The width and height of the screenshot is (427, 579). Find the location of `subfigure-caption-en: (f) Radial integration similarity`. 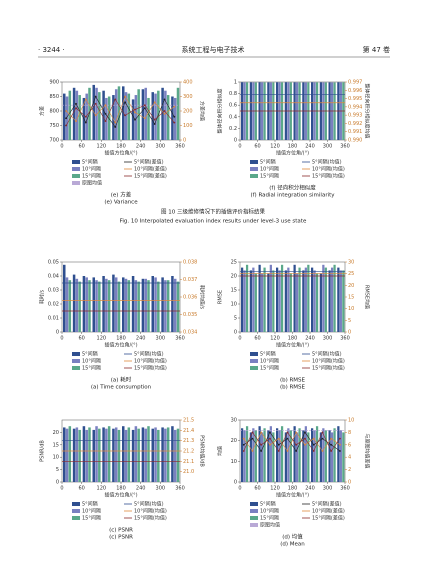

subfigure-caption-en: (f) Radial integration similarity is located at coordinates (292, 196).